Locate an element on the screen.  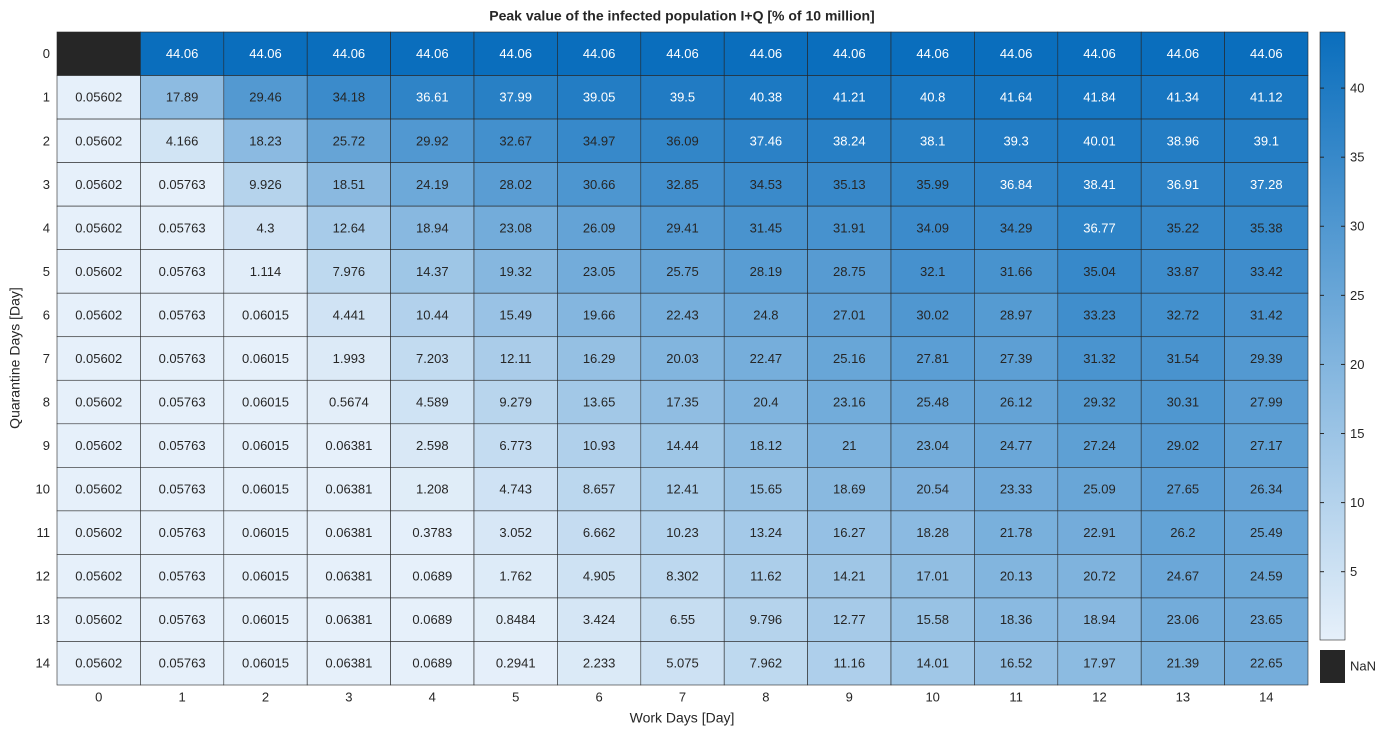
cell-label: 0.06381 is located at coordinates (348, 663).